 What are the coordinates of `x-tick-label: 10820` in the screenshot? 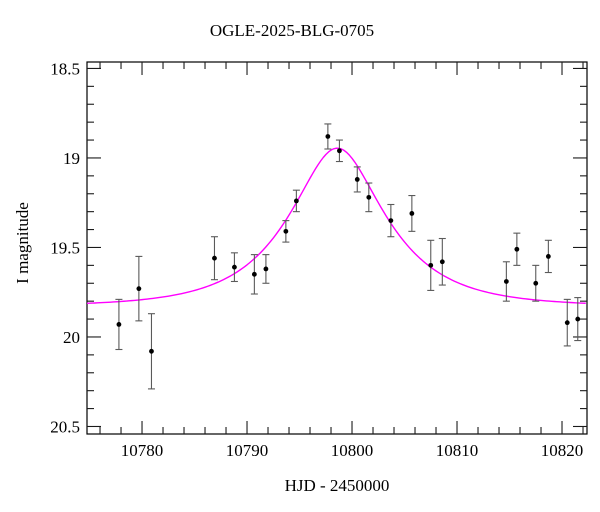 It's located at (562, 450).